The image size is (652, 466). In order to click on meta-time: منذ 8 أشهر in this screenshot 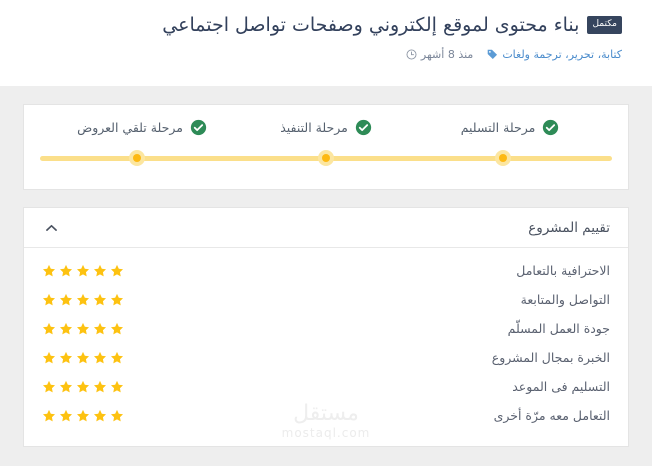, I will do `click(439, 54)`.